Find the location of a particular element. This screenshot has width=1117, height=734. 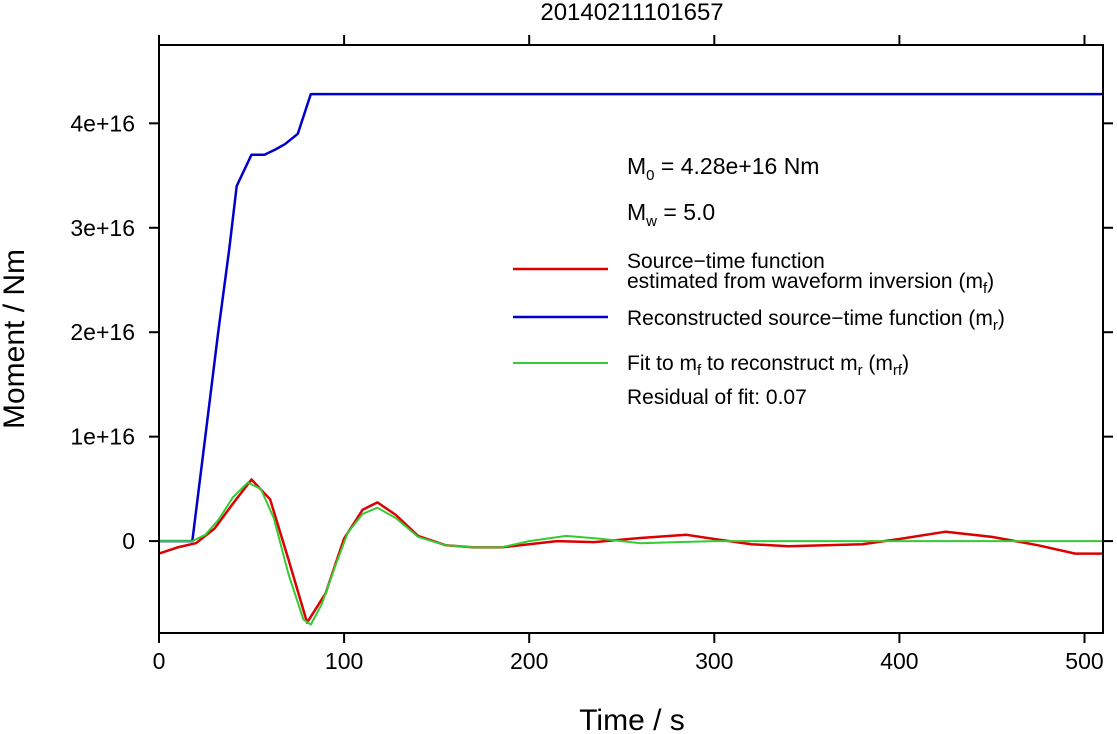

annotation-mw: Mw = 5.0 is located at coordinates (671, 214).